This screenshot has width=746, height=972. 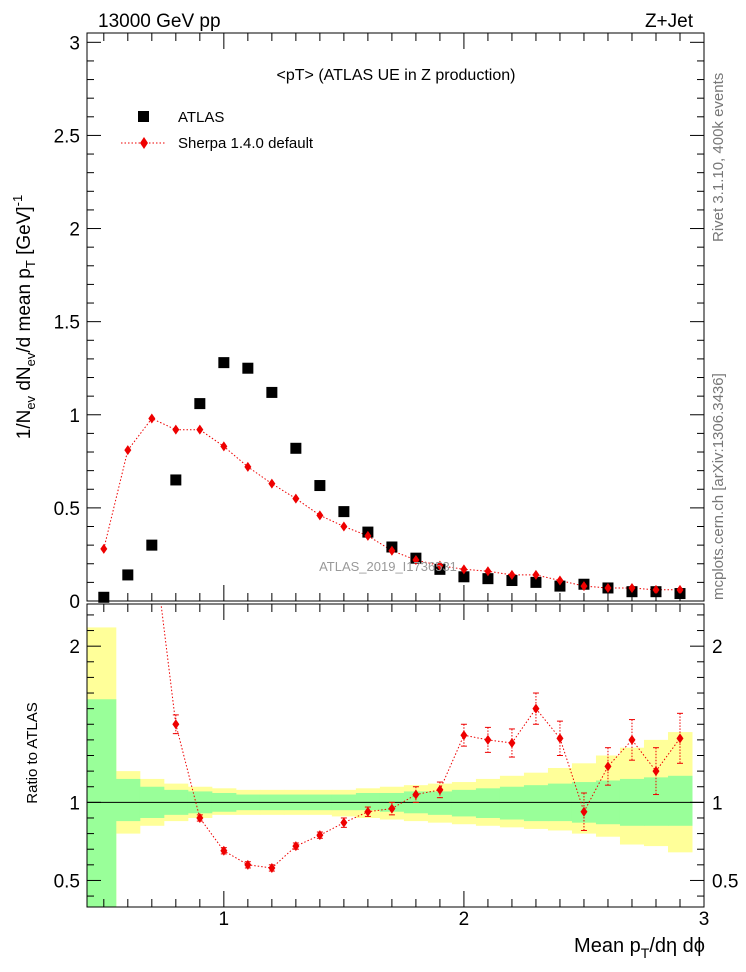 I want to click on ratio-y-tick-label: 1, so click(x=74, y=803).